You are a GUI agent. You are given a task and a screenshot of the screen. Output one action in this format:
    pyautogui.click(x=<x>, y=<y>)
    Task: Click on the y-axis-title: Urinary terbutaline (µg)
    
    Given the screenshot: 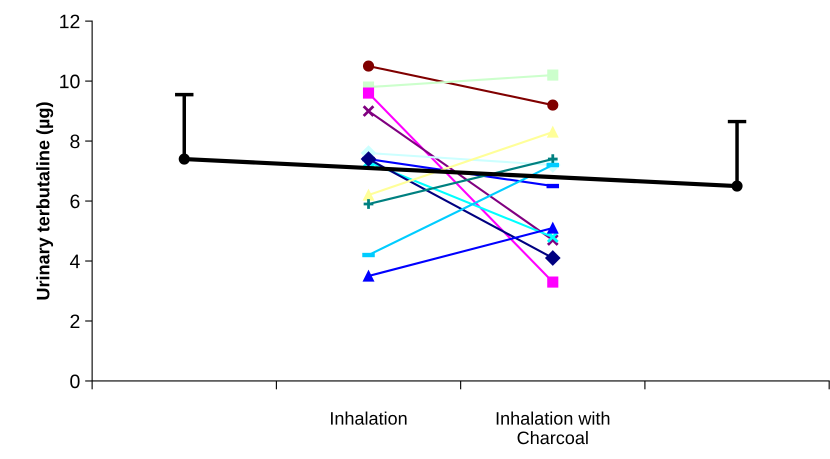 What is the action you would take?
    pyautogui.click(x=45, y=201)
    